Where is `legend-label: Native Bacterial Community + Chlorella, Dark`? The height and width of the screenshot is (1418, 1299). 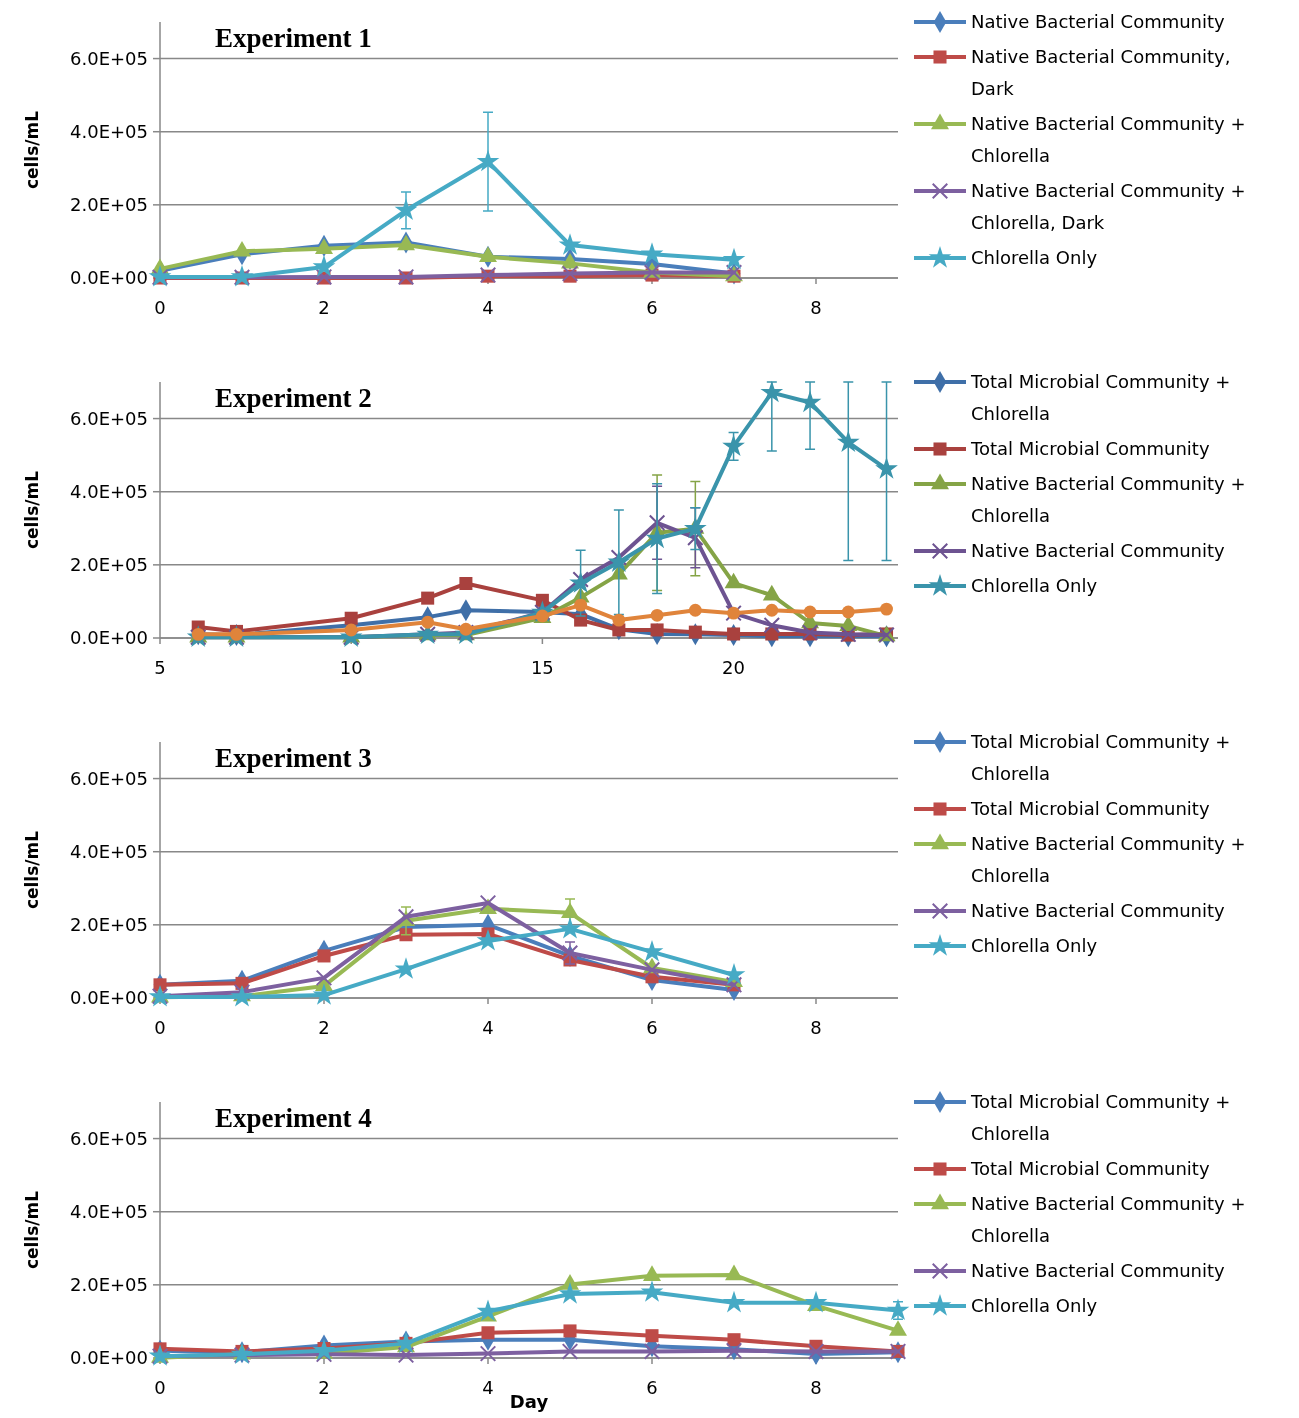
legend-label: Native Bacterial Community + Chlorella, Dark is located at coordinates (1108, 206).